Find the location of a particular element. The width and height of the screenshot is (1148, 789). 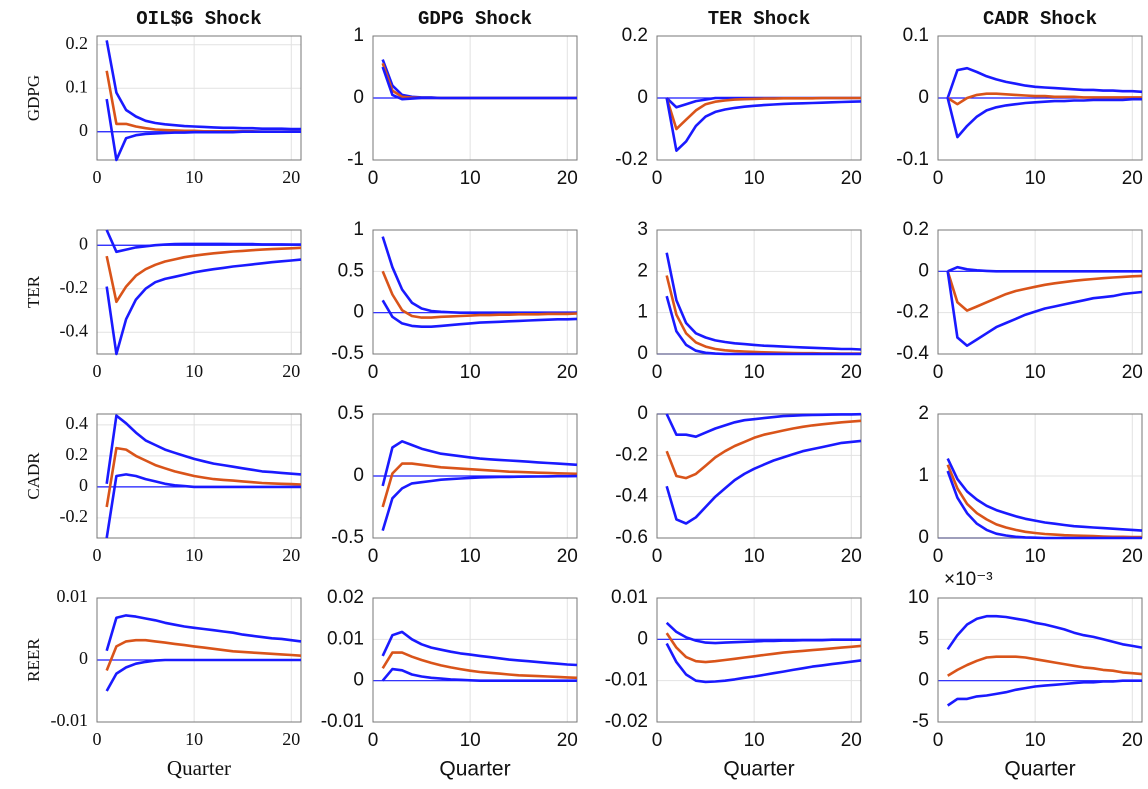

subplot: 0 10 20 0 0.1 0.2 OIL$G Shock GDPG is located at coordinates (163, 97).